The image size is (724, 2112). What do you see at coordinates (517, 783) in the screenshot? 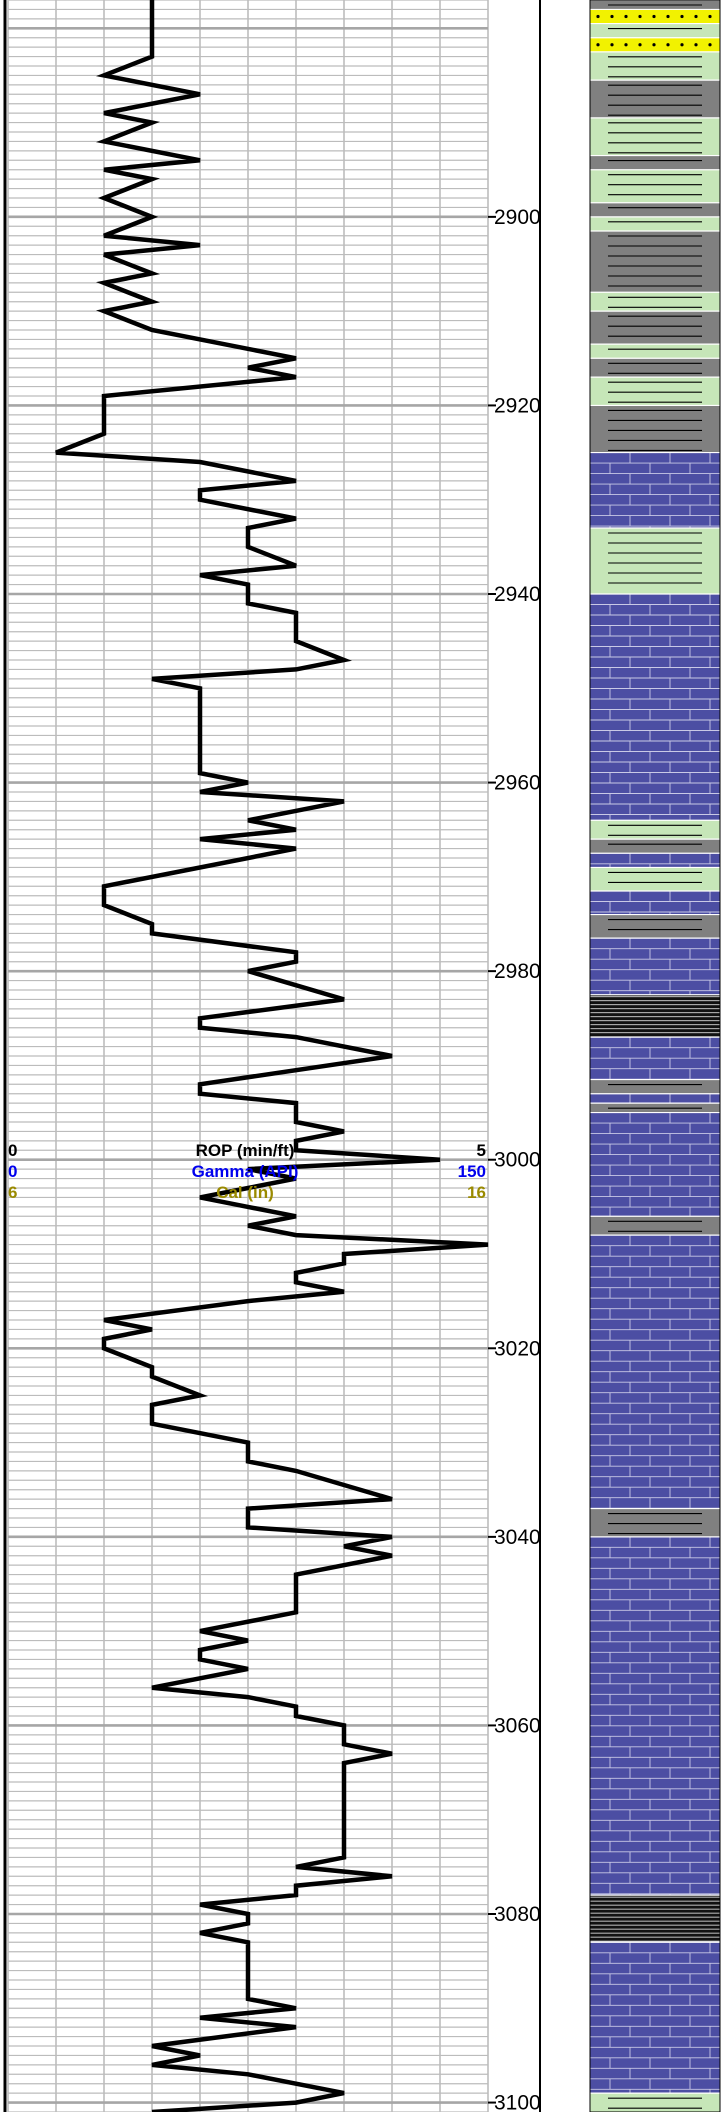
I see `depth-label: 2960` at bounding box center [517, 783].